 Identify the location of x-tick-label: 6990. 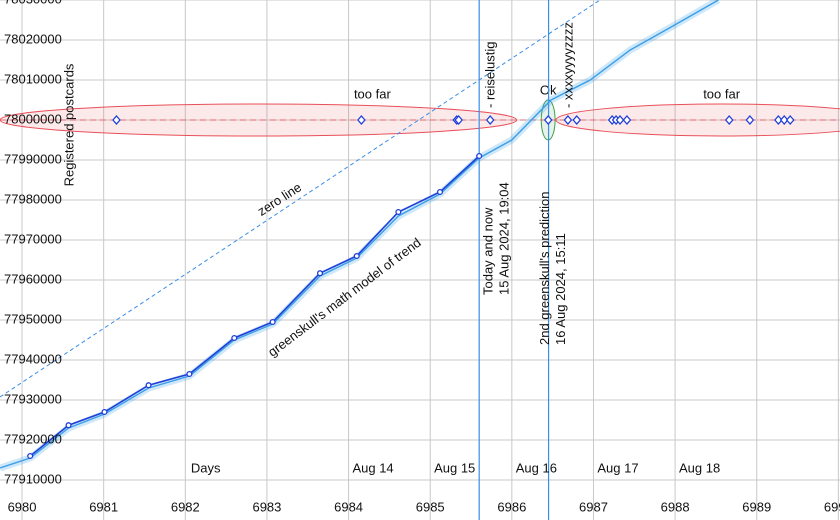
(832, 506).